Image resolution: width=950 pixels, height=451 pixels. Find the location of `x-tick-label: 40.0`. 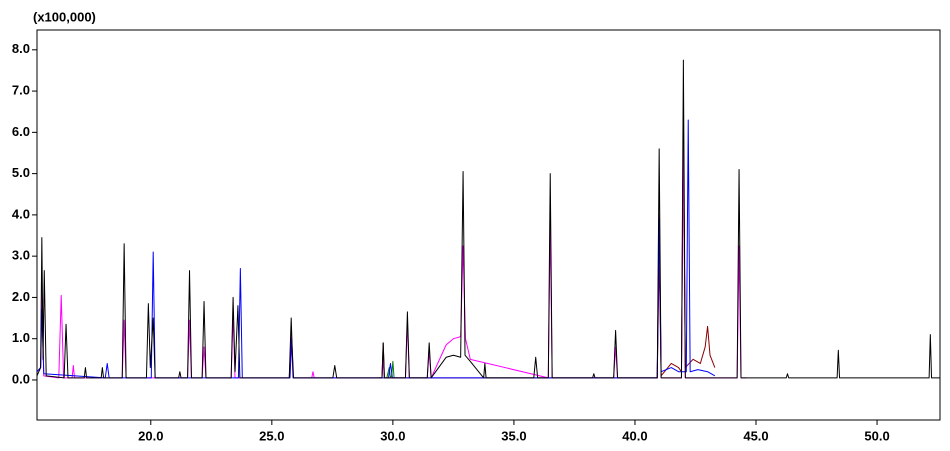

x-tick-label: 40.0 is located at coordinates (634, 435).